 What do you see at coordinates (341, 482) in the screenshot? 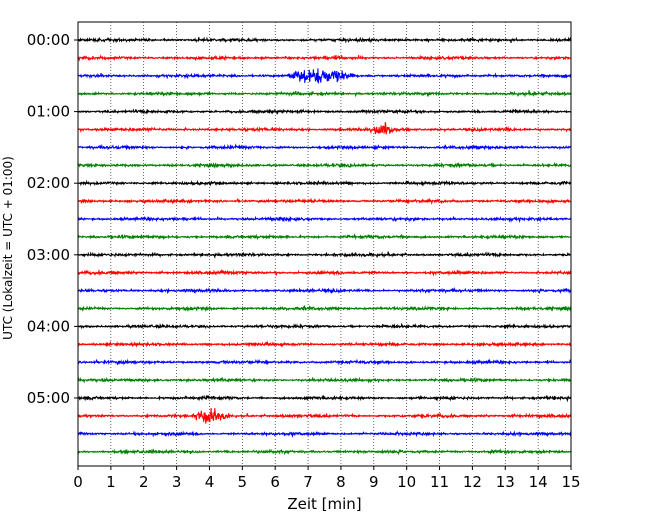
I see `x-tick-label: 8` at bounding box center [341, 482].